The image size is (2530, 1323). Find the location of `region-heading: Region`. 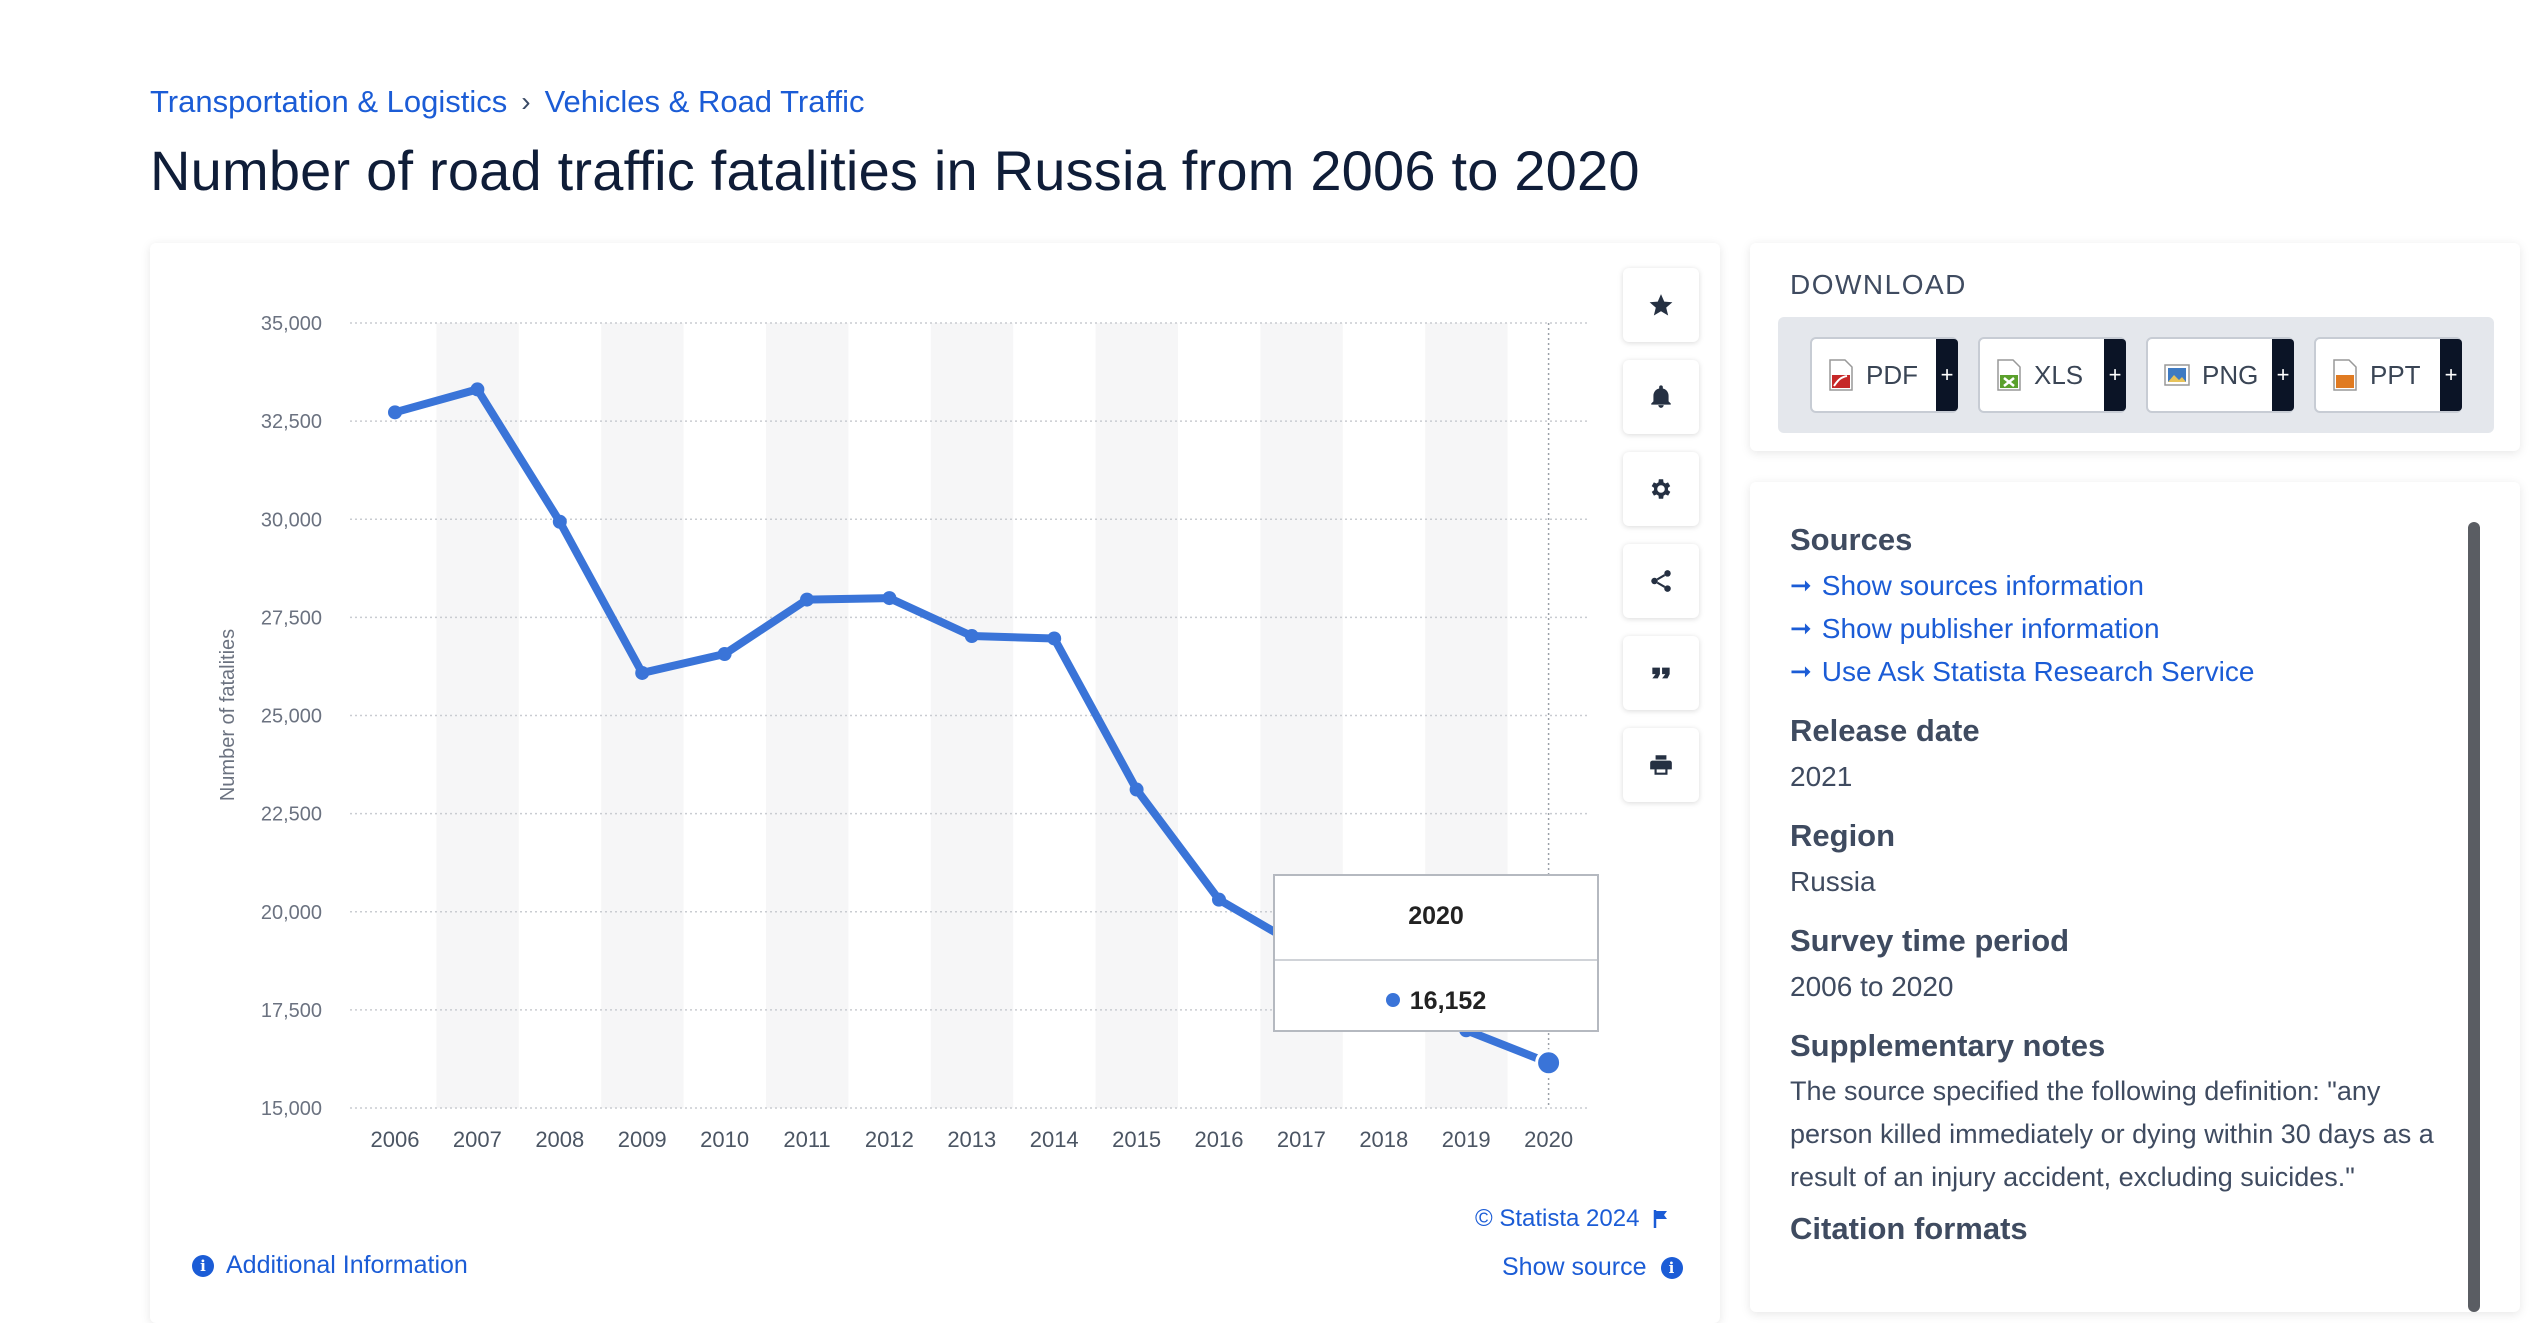

region-heading: Region is located at coordinates (1843, 835).